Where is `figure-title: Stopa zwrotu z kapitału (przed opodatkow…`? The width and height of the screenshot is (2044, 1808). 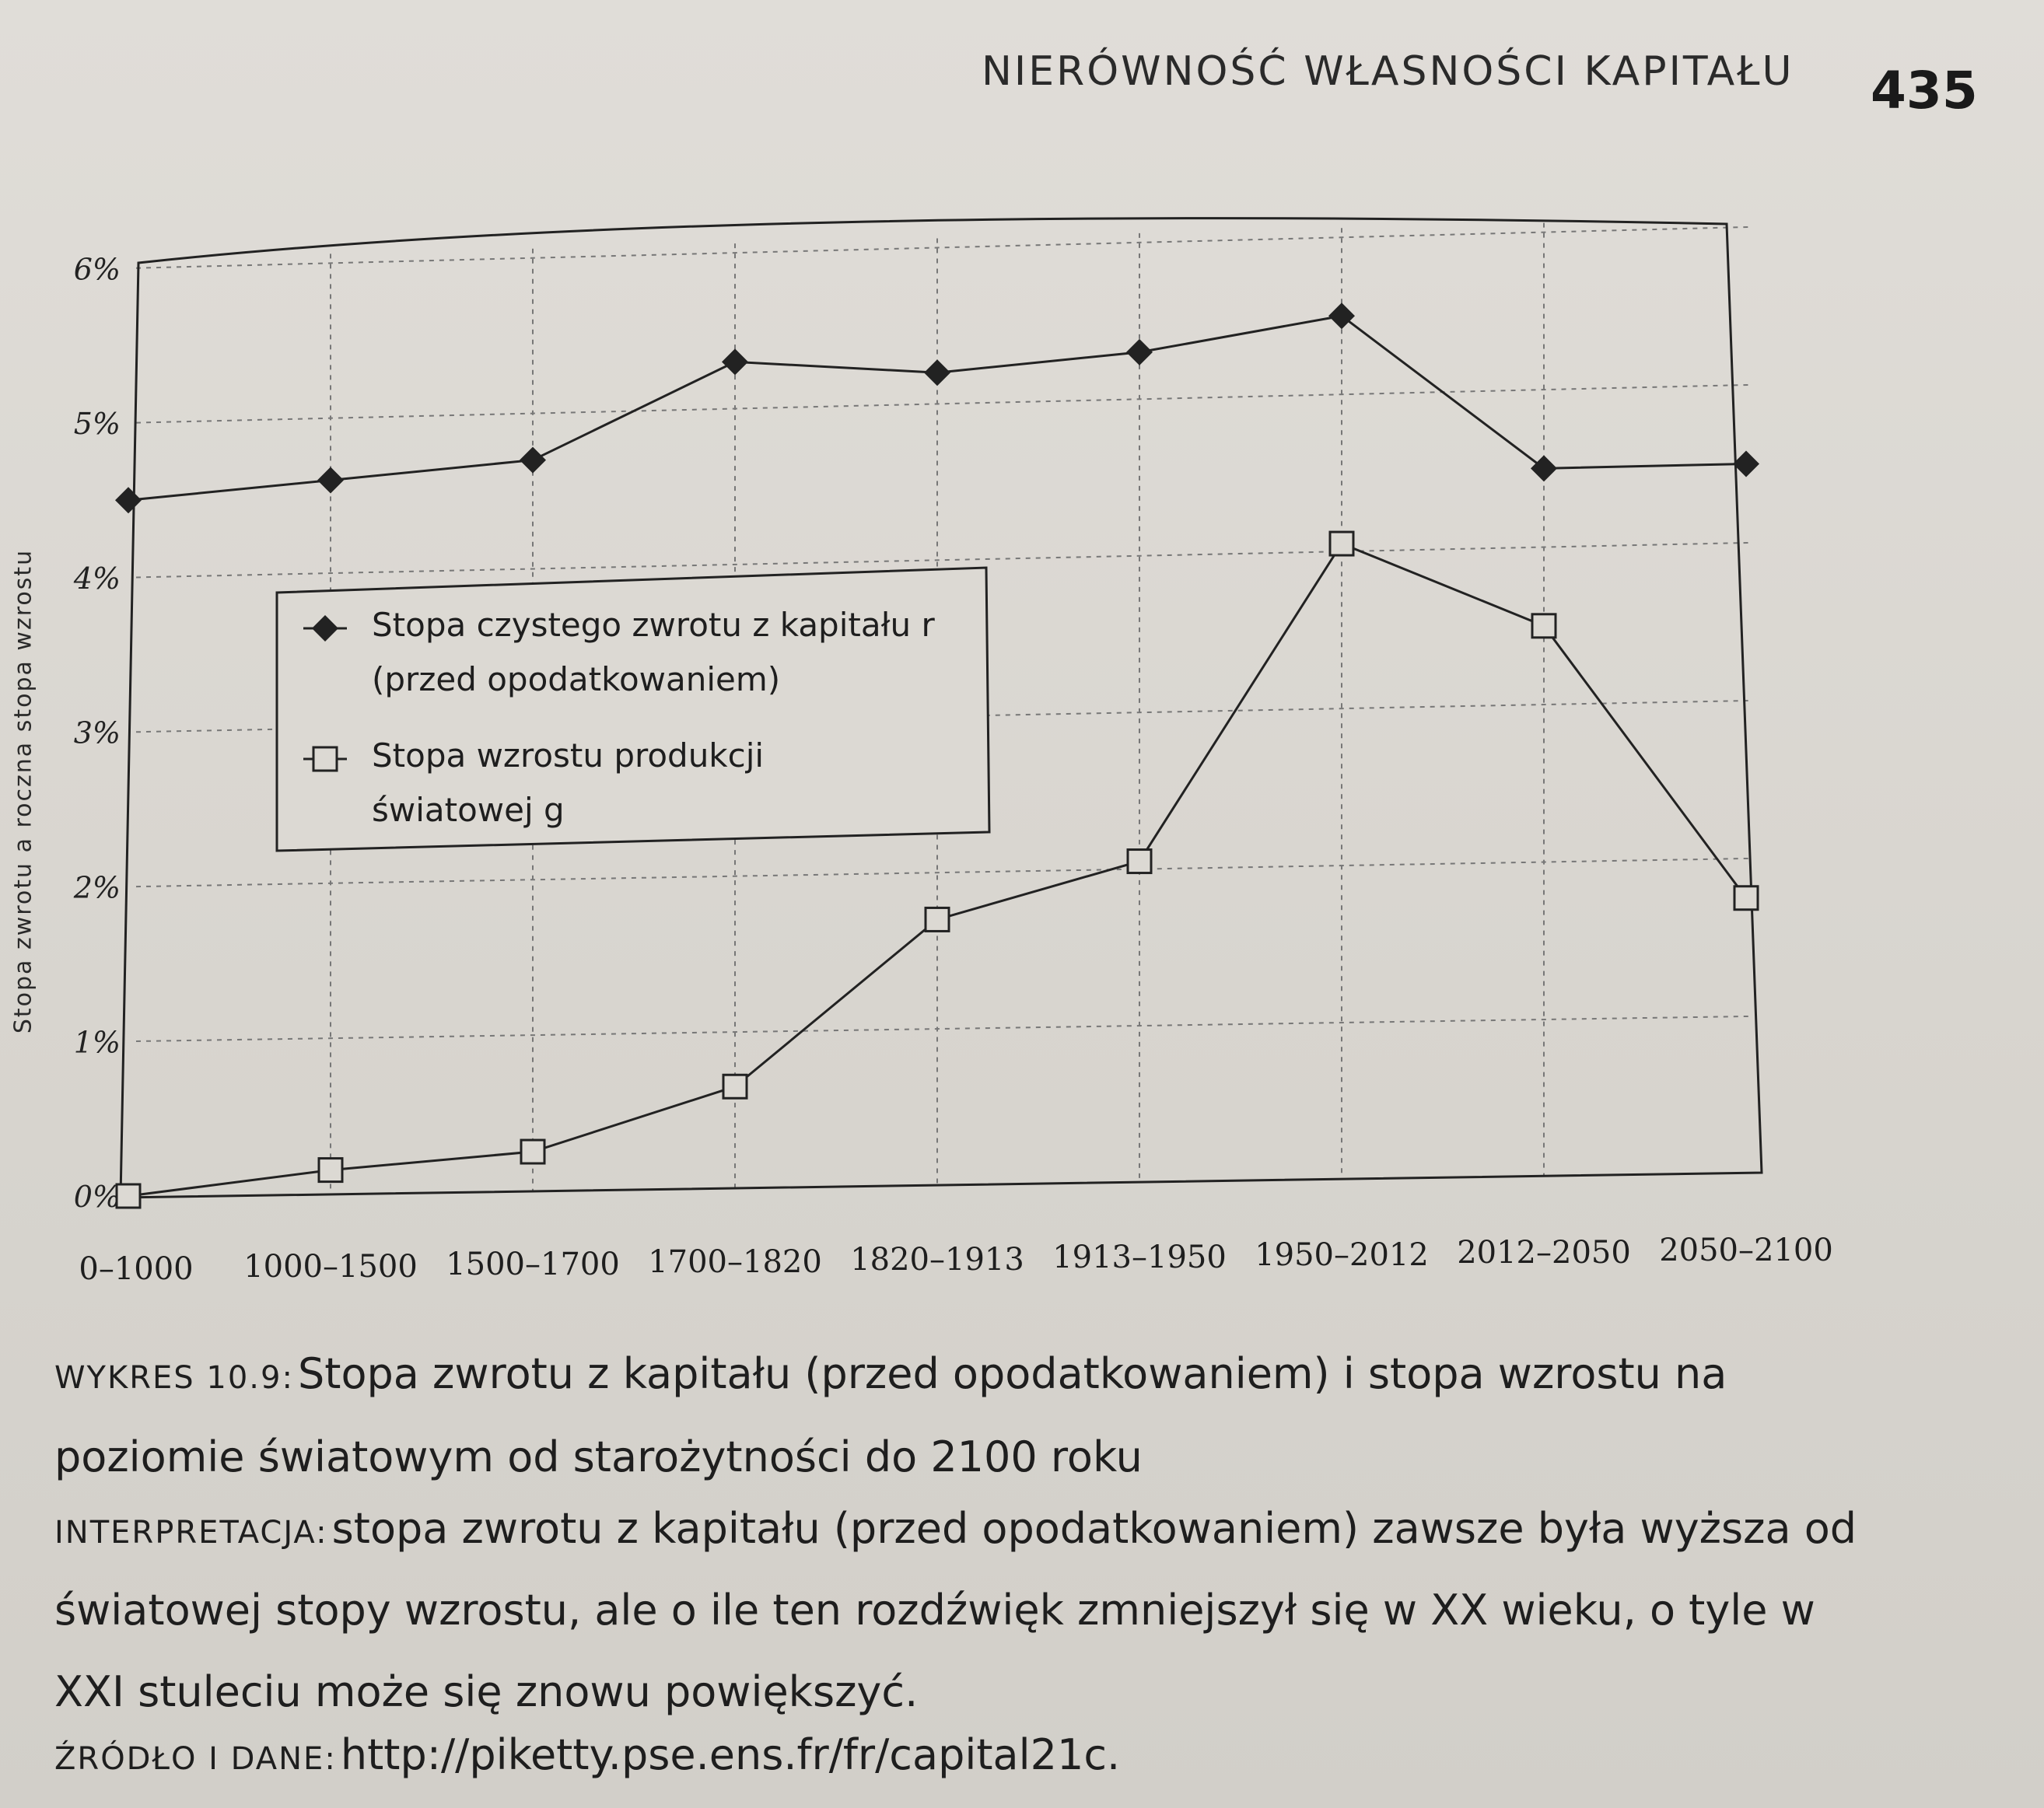
figure-title: Stopa zwrotu z kapitału (przed opodatkow… is located at coordinates (891, 1415).